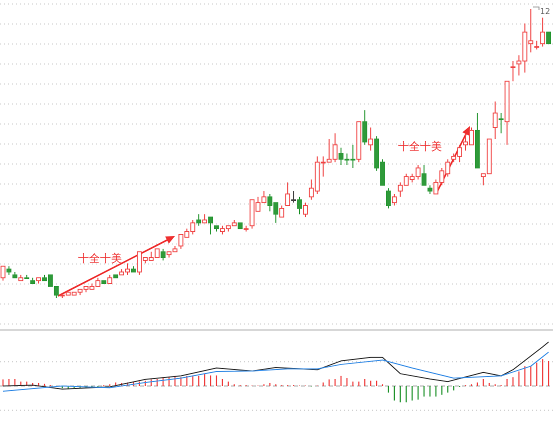  I want to click on annotation: 12, so click(545, 11).